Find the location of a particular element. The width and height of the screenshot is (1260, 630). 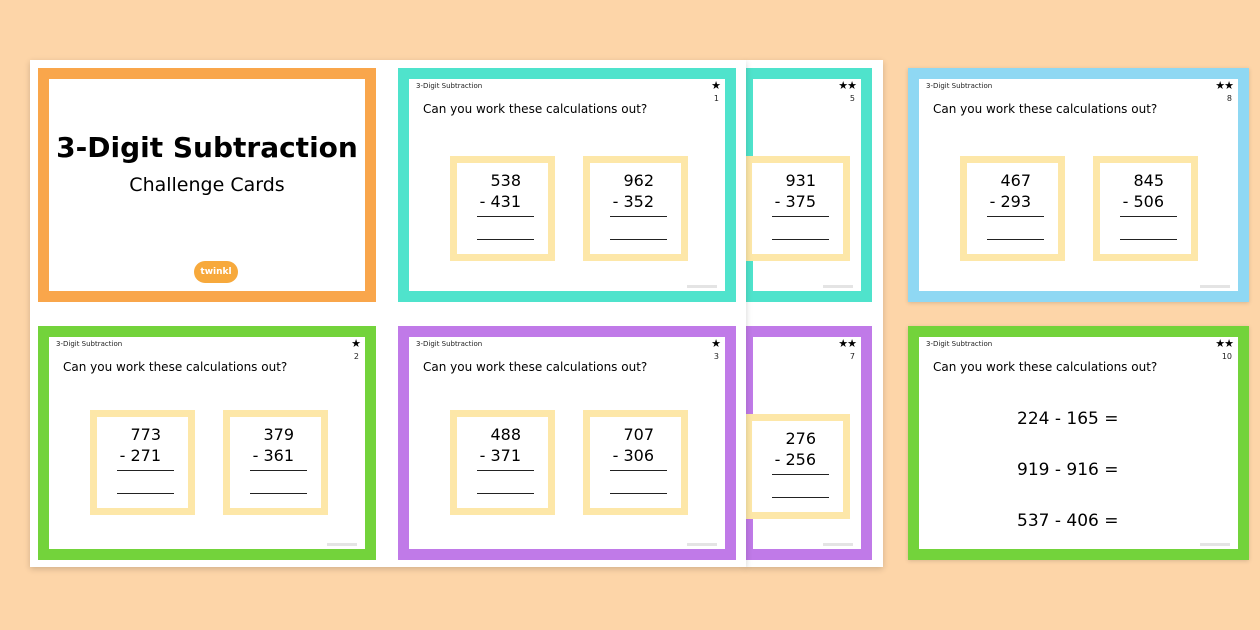

subtrahend: - 293 is located at coordinates (1010, 201).